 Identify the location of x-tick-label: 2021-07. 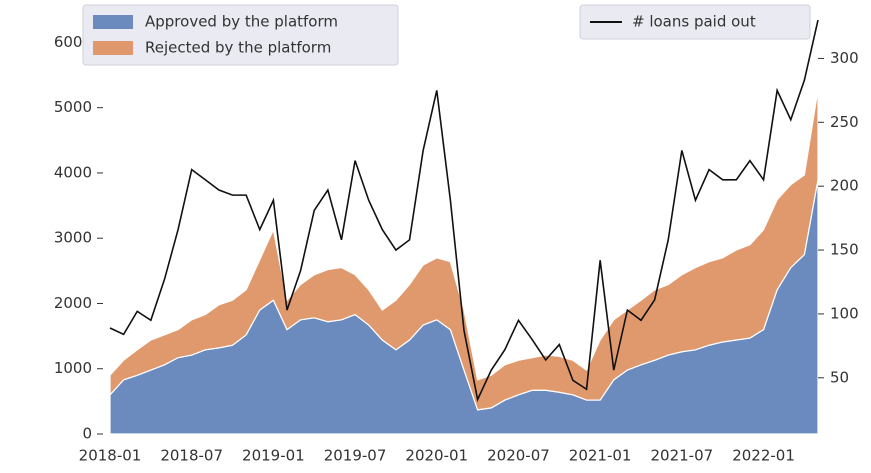
(682, 456).